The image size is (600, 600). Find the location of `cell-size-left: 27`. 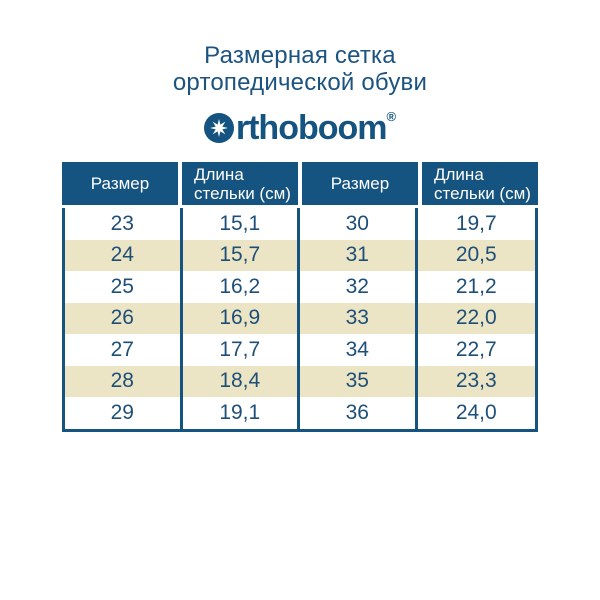

cell-size-left: 27 is located at coordinates (124, 350).